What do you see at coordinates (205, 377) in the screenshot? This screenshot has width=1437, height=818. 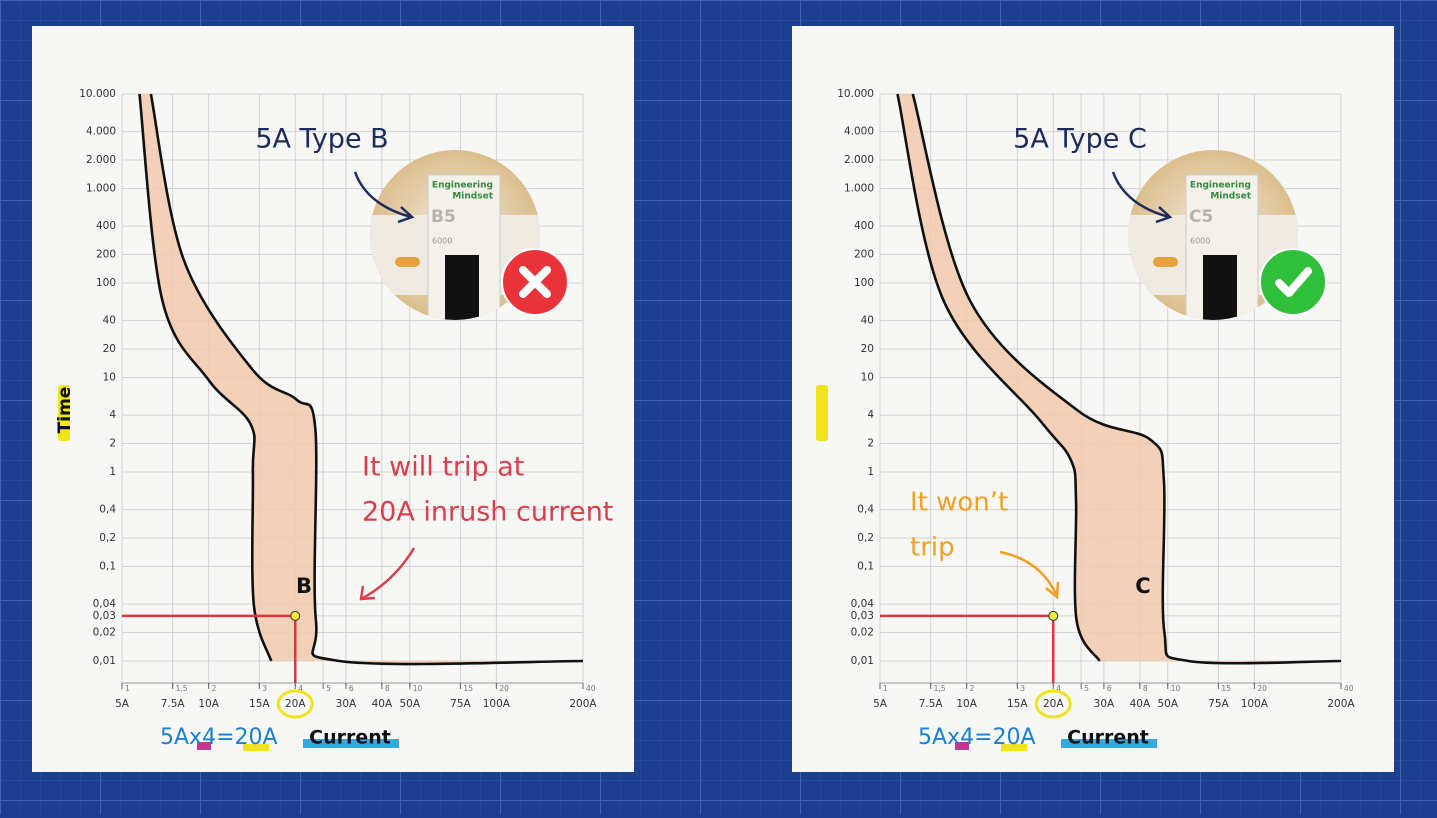 I see `trip-curve` at bounding box center [205, 377].